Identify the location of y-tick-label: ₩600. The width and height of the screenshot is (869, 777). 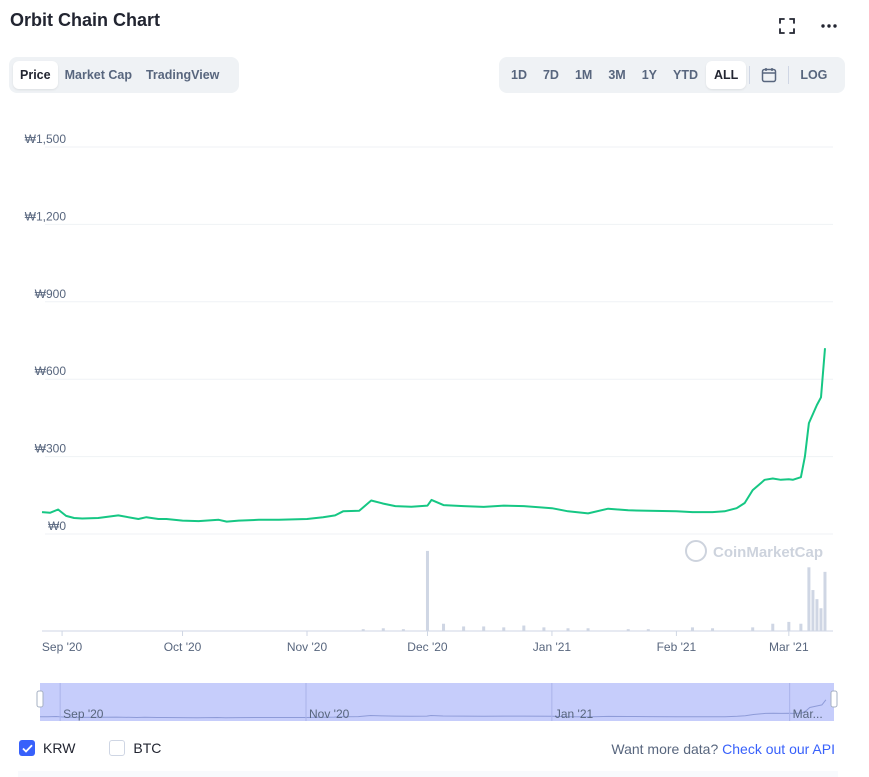
(51, 371).